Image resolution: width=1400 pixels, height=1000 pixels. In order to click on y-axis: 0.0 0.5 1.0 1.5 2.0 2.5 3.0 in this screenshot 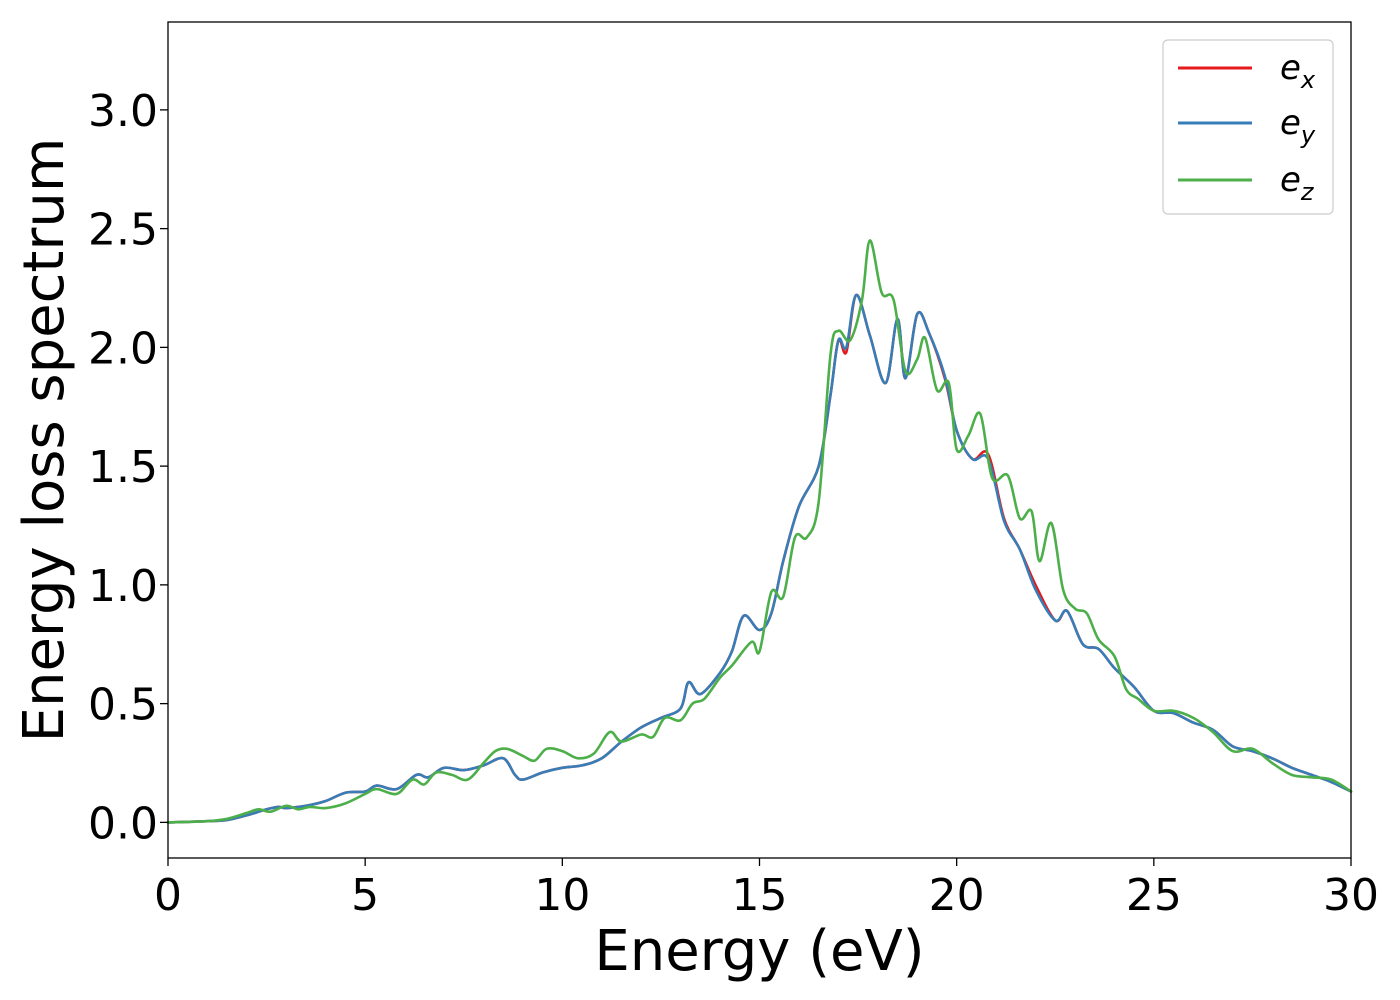, I will do `click(128, 467)`.